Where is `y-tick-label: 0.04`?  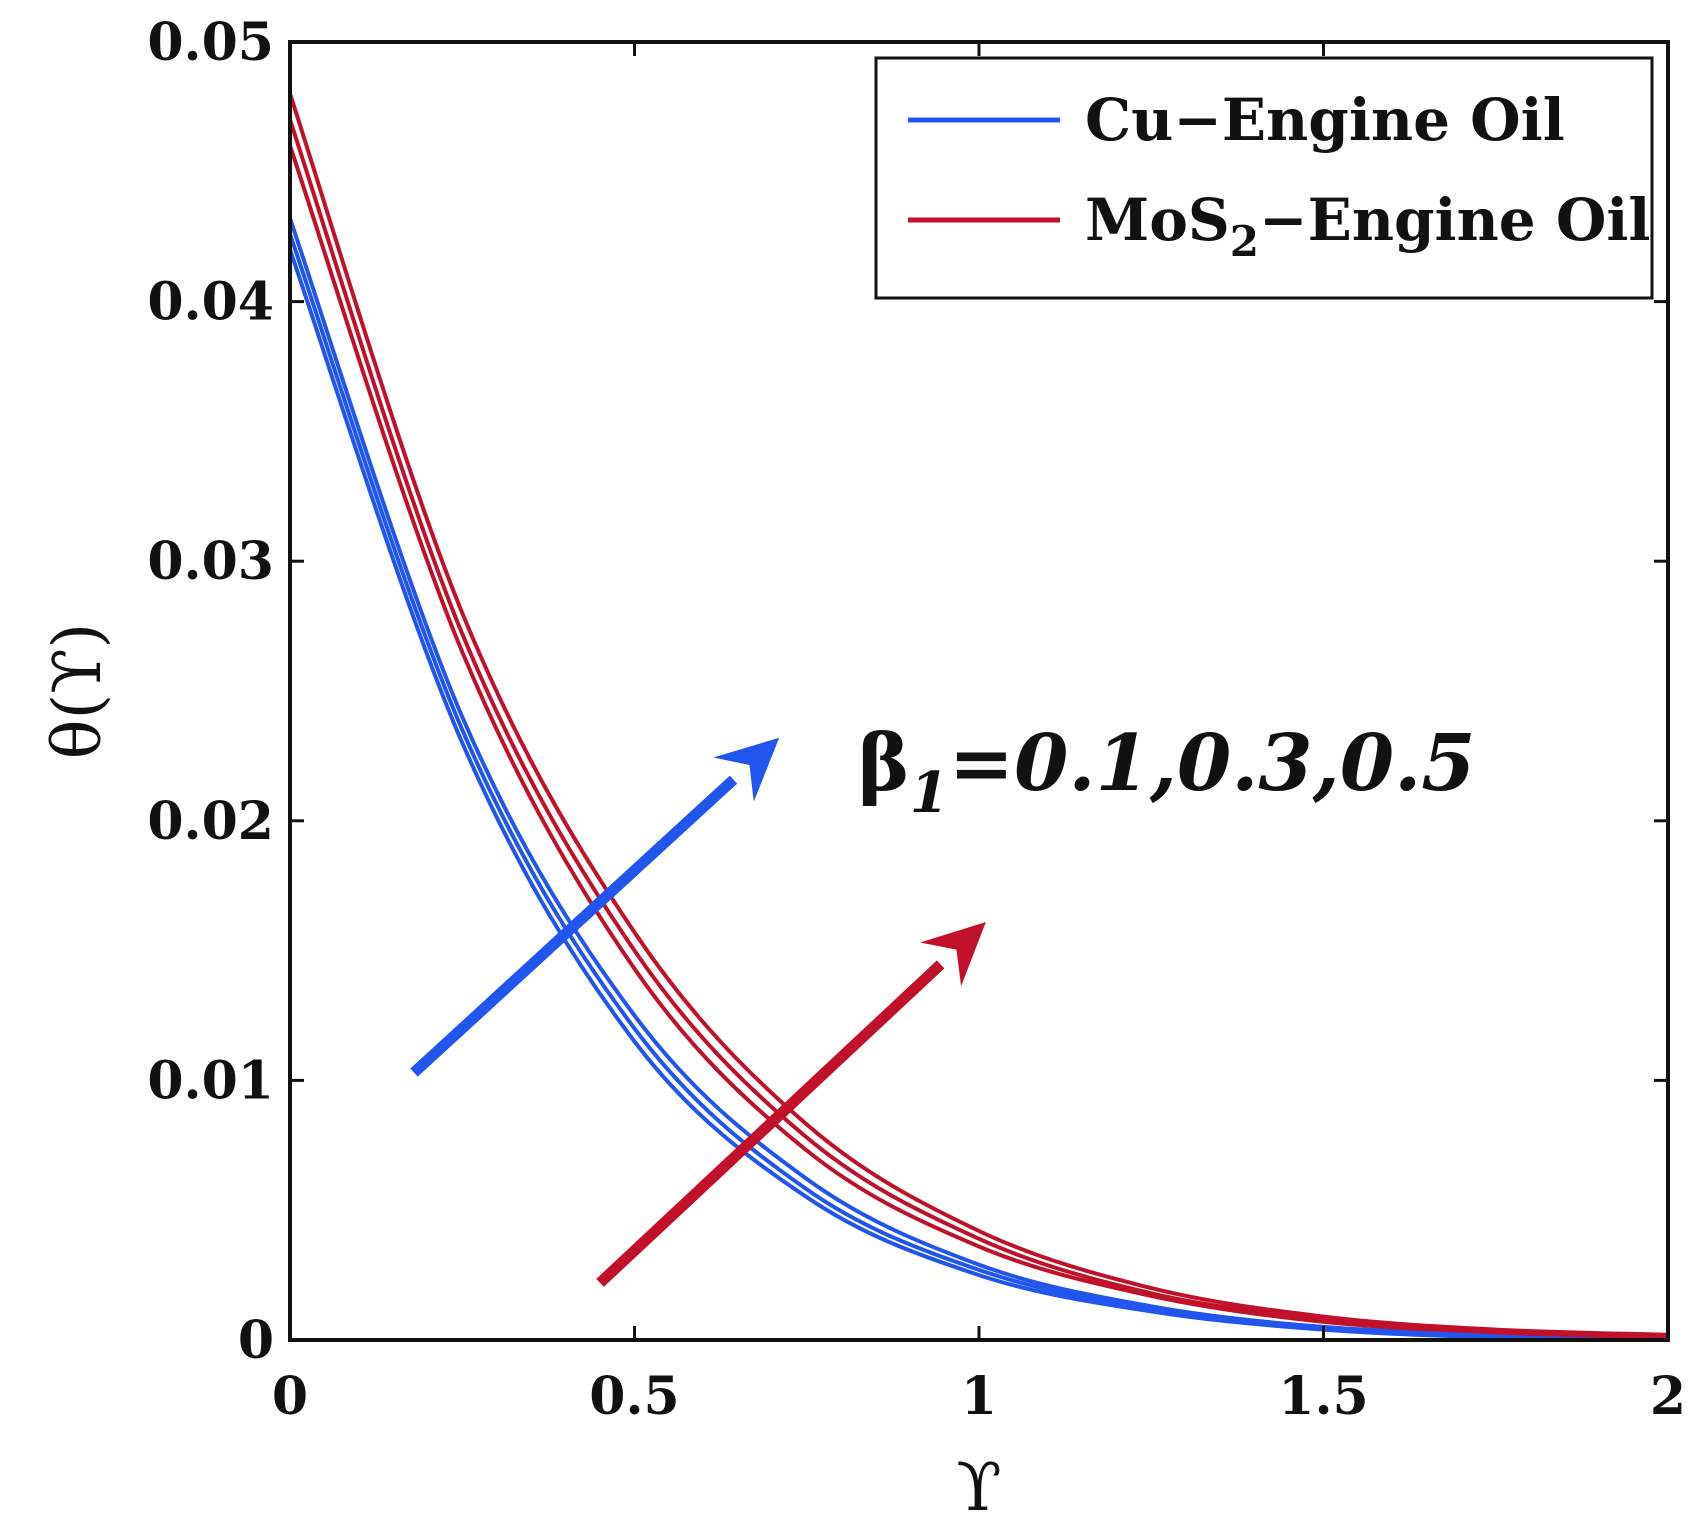
y-tick-label: 0.04 is located at coordinates (210, 302).